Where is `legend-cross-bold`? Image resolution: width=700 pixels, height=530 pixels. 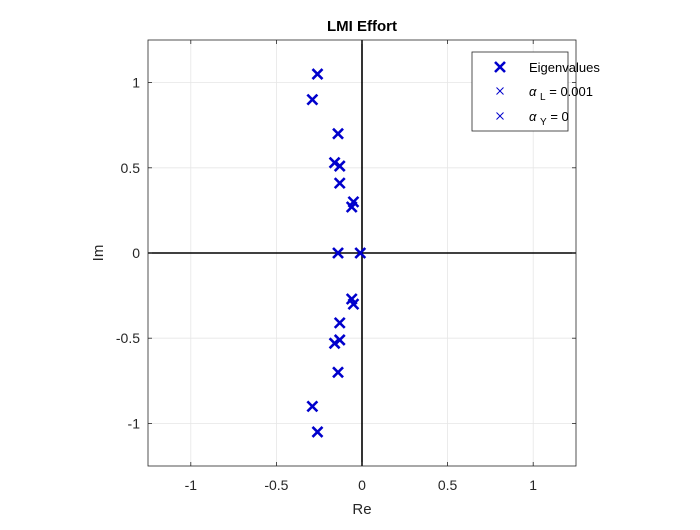
legend-cross-bold is located at coordinates (500, 67).